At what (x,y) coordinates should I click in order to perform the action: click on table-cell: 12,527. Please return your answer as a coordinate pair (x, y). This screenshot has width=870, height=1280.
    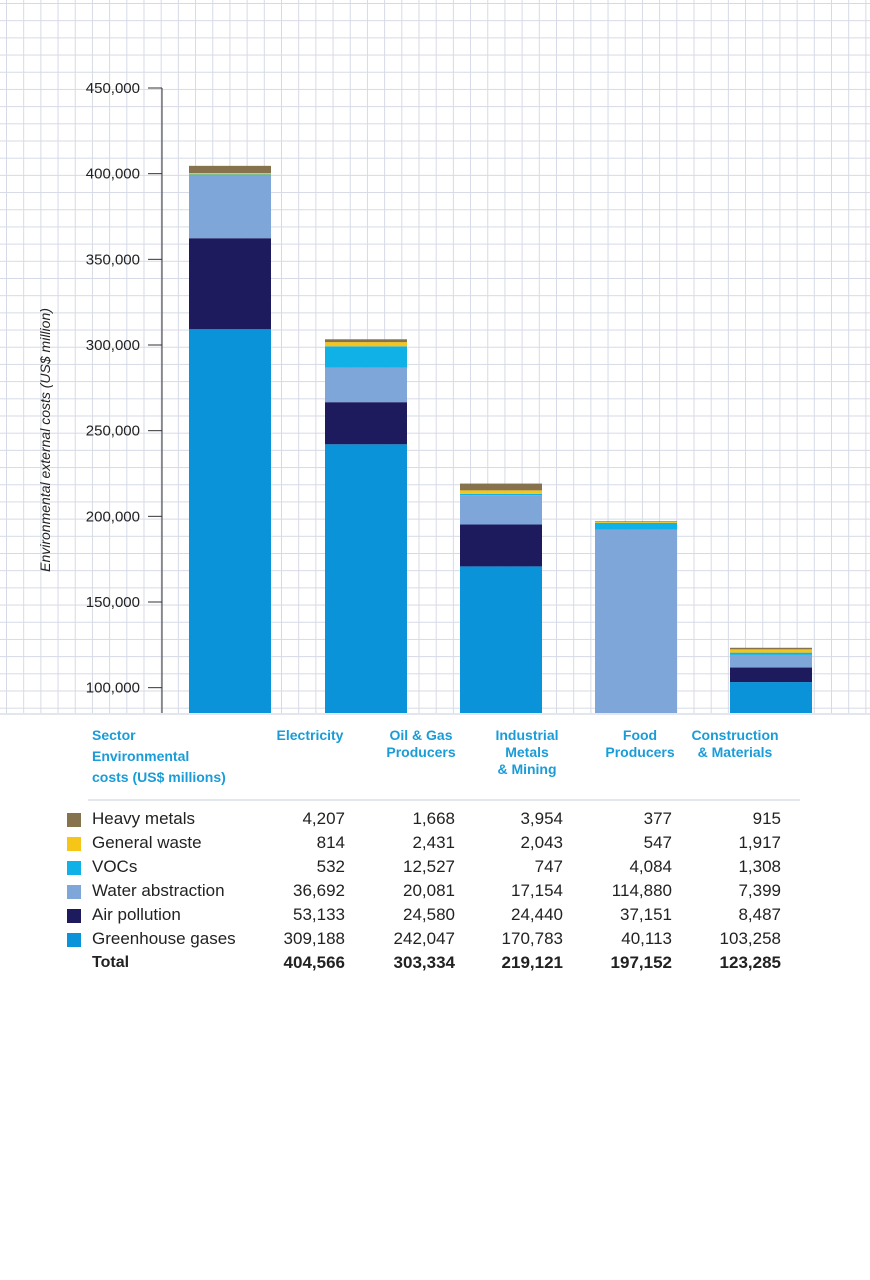
    Looking at the image, I should click on (429, 866).